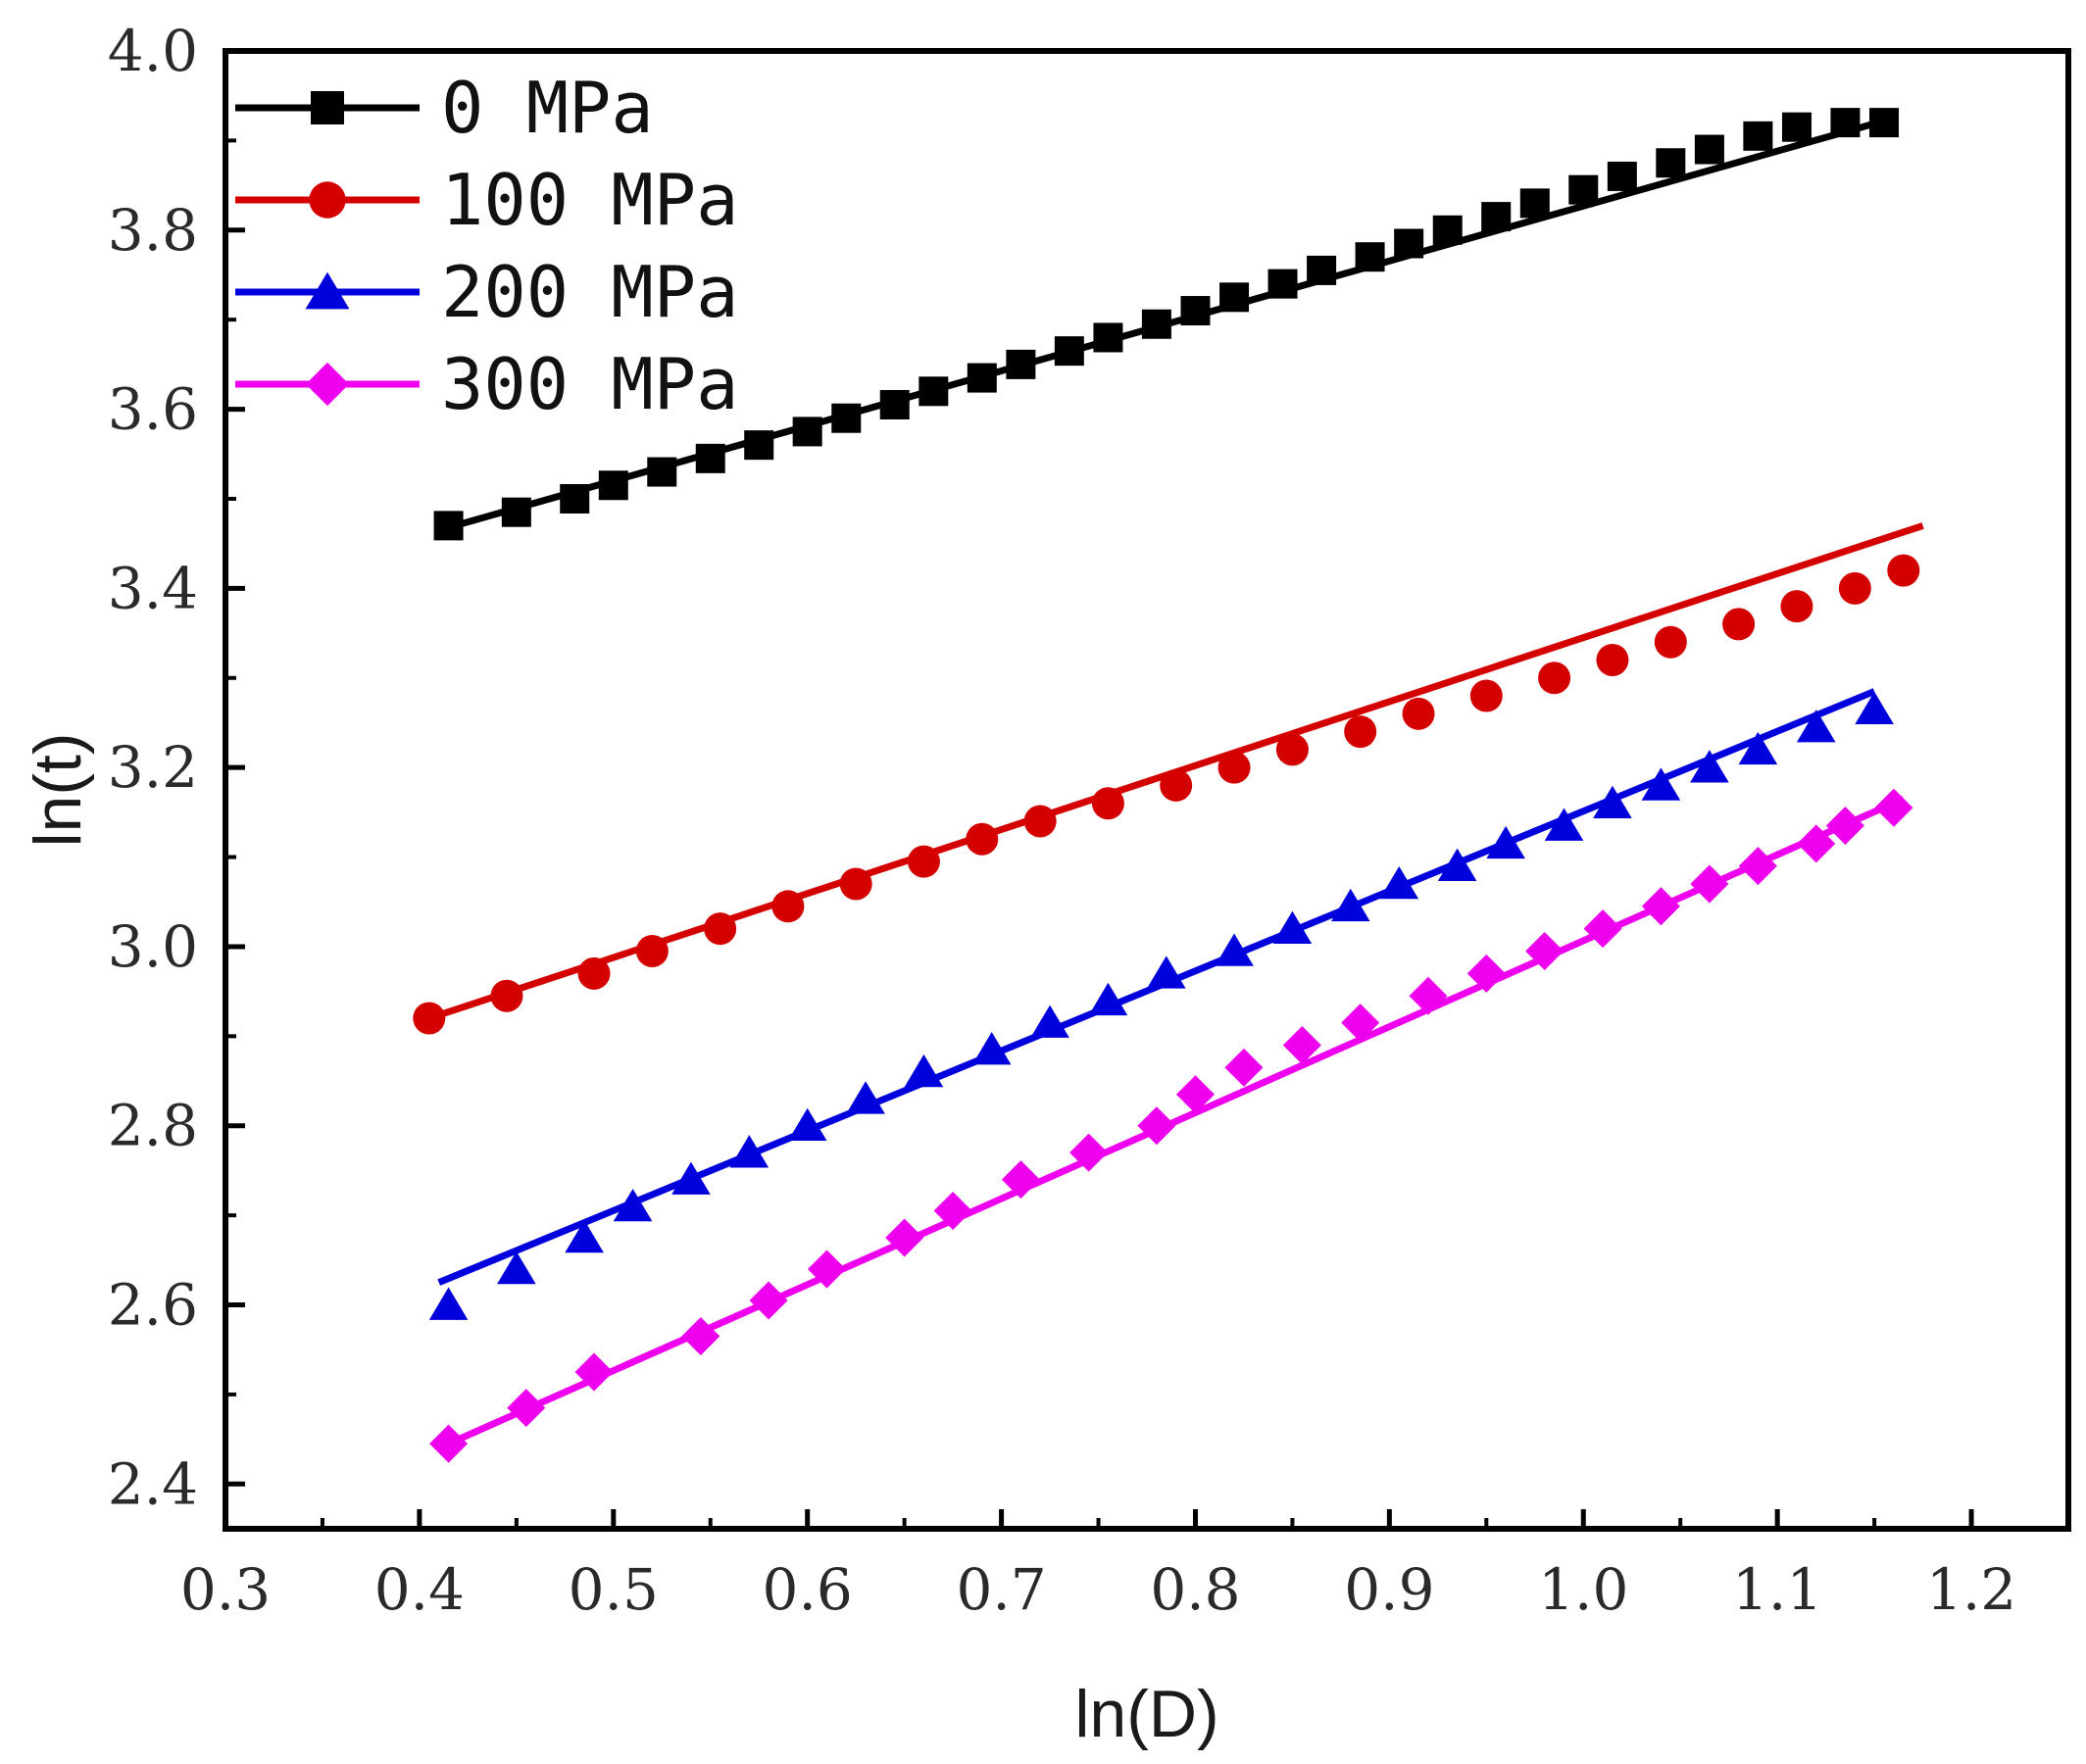  Describe the element at coordinates (153, 588) in the screenshot. I see `y-tick-label: 3.4` at that location.